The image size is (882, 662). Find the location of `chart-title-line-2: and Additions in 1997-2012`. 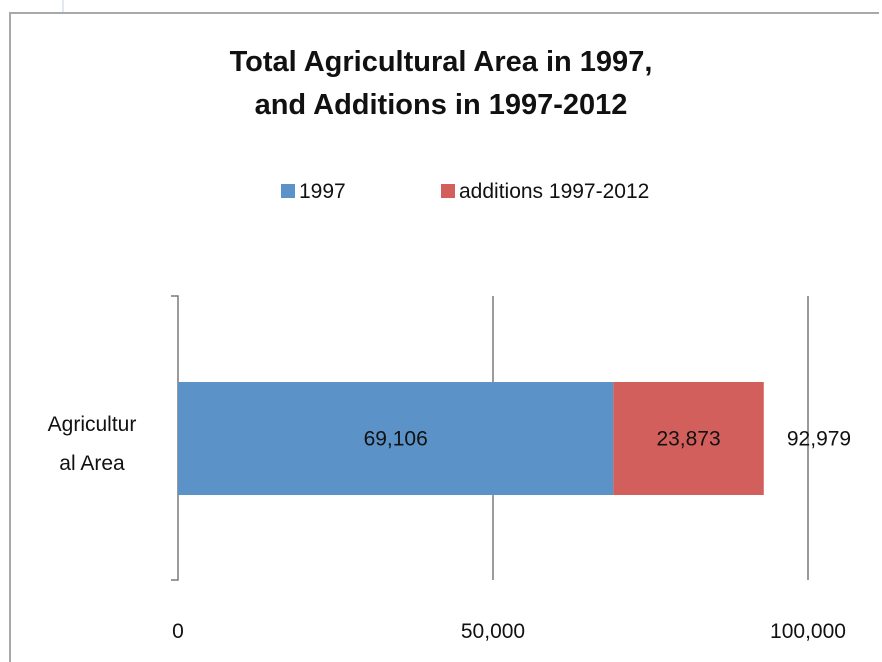

chart-title-line-2: and Additions in 1997-2012 is located at coordinates (441, 105).